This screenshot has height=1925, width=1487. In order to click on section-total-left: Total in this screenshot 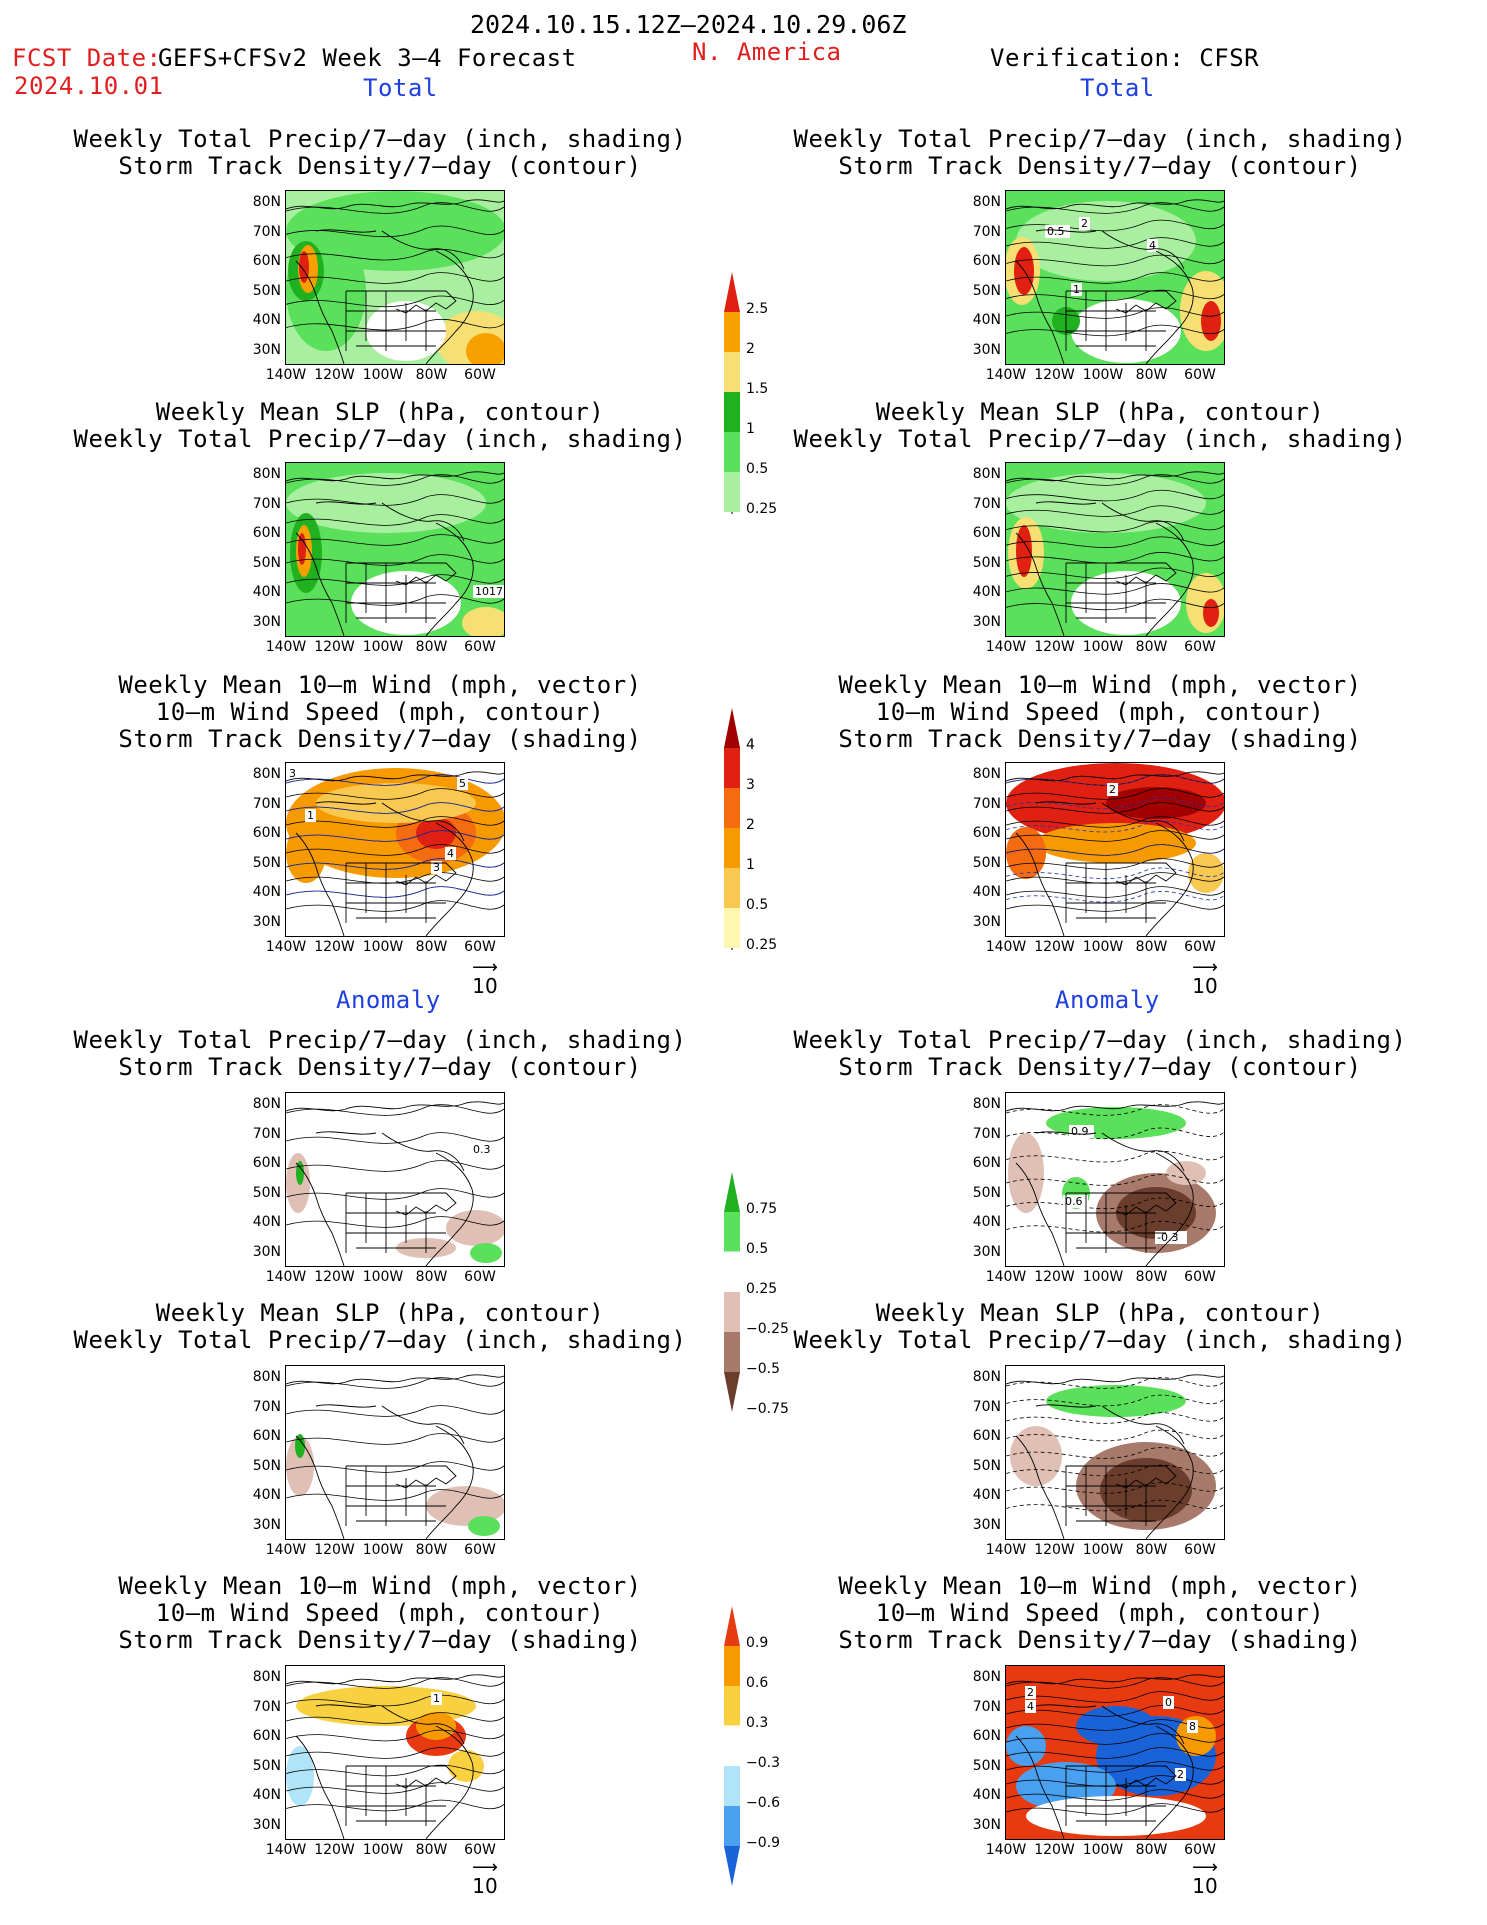, I will do `click(400, 88)`.